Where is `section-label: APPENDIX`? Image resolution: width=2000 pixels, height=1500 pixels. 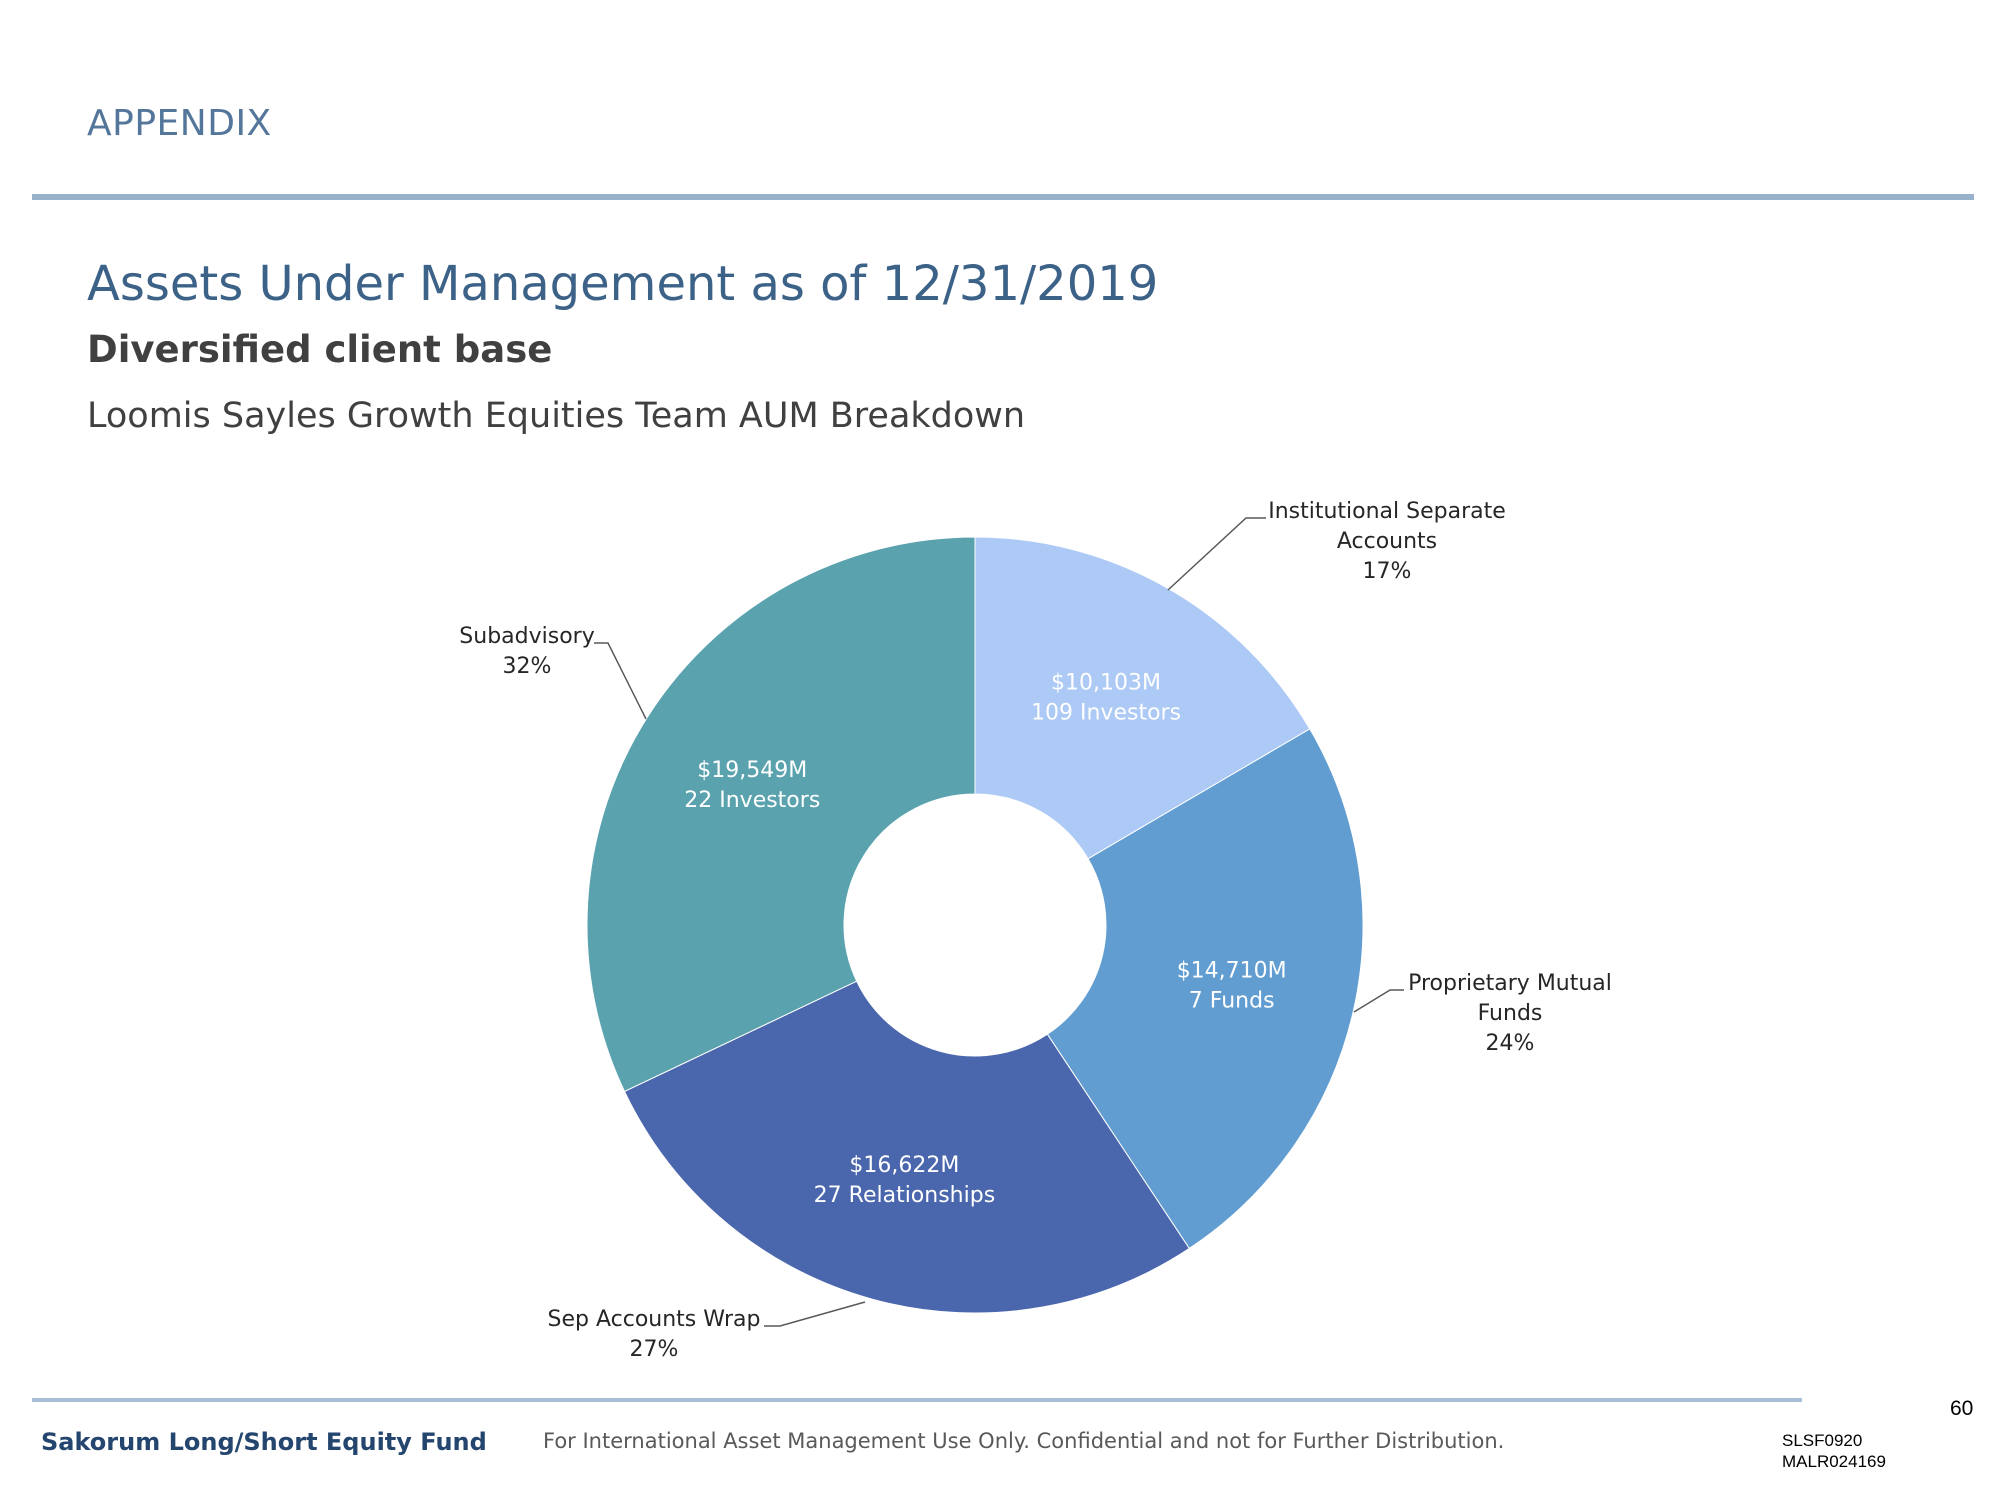 section-label: APPENDIX is located at coordinates (179, 123).